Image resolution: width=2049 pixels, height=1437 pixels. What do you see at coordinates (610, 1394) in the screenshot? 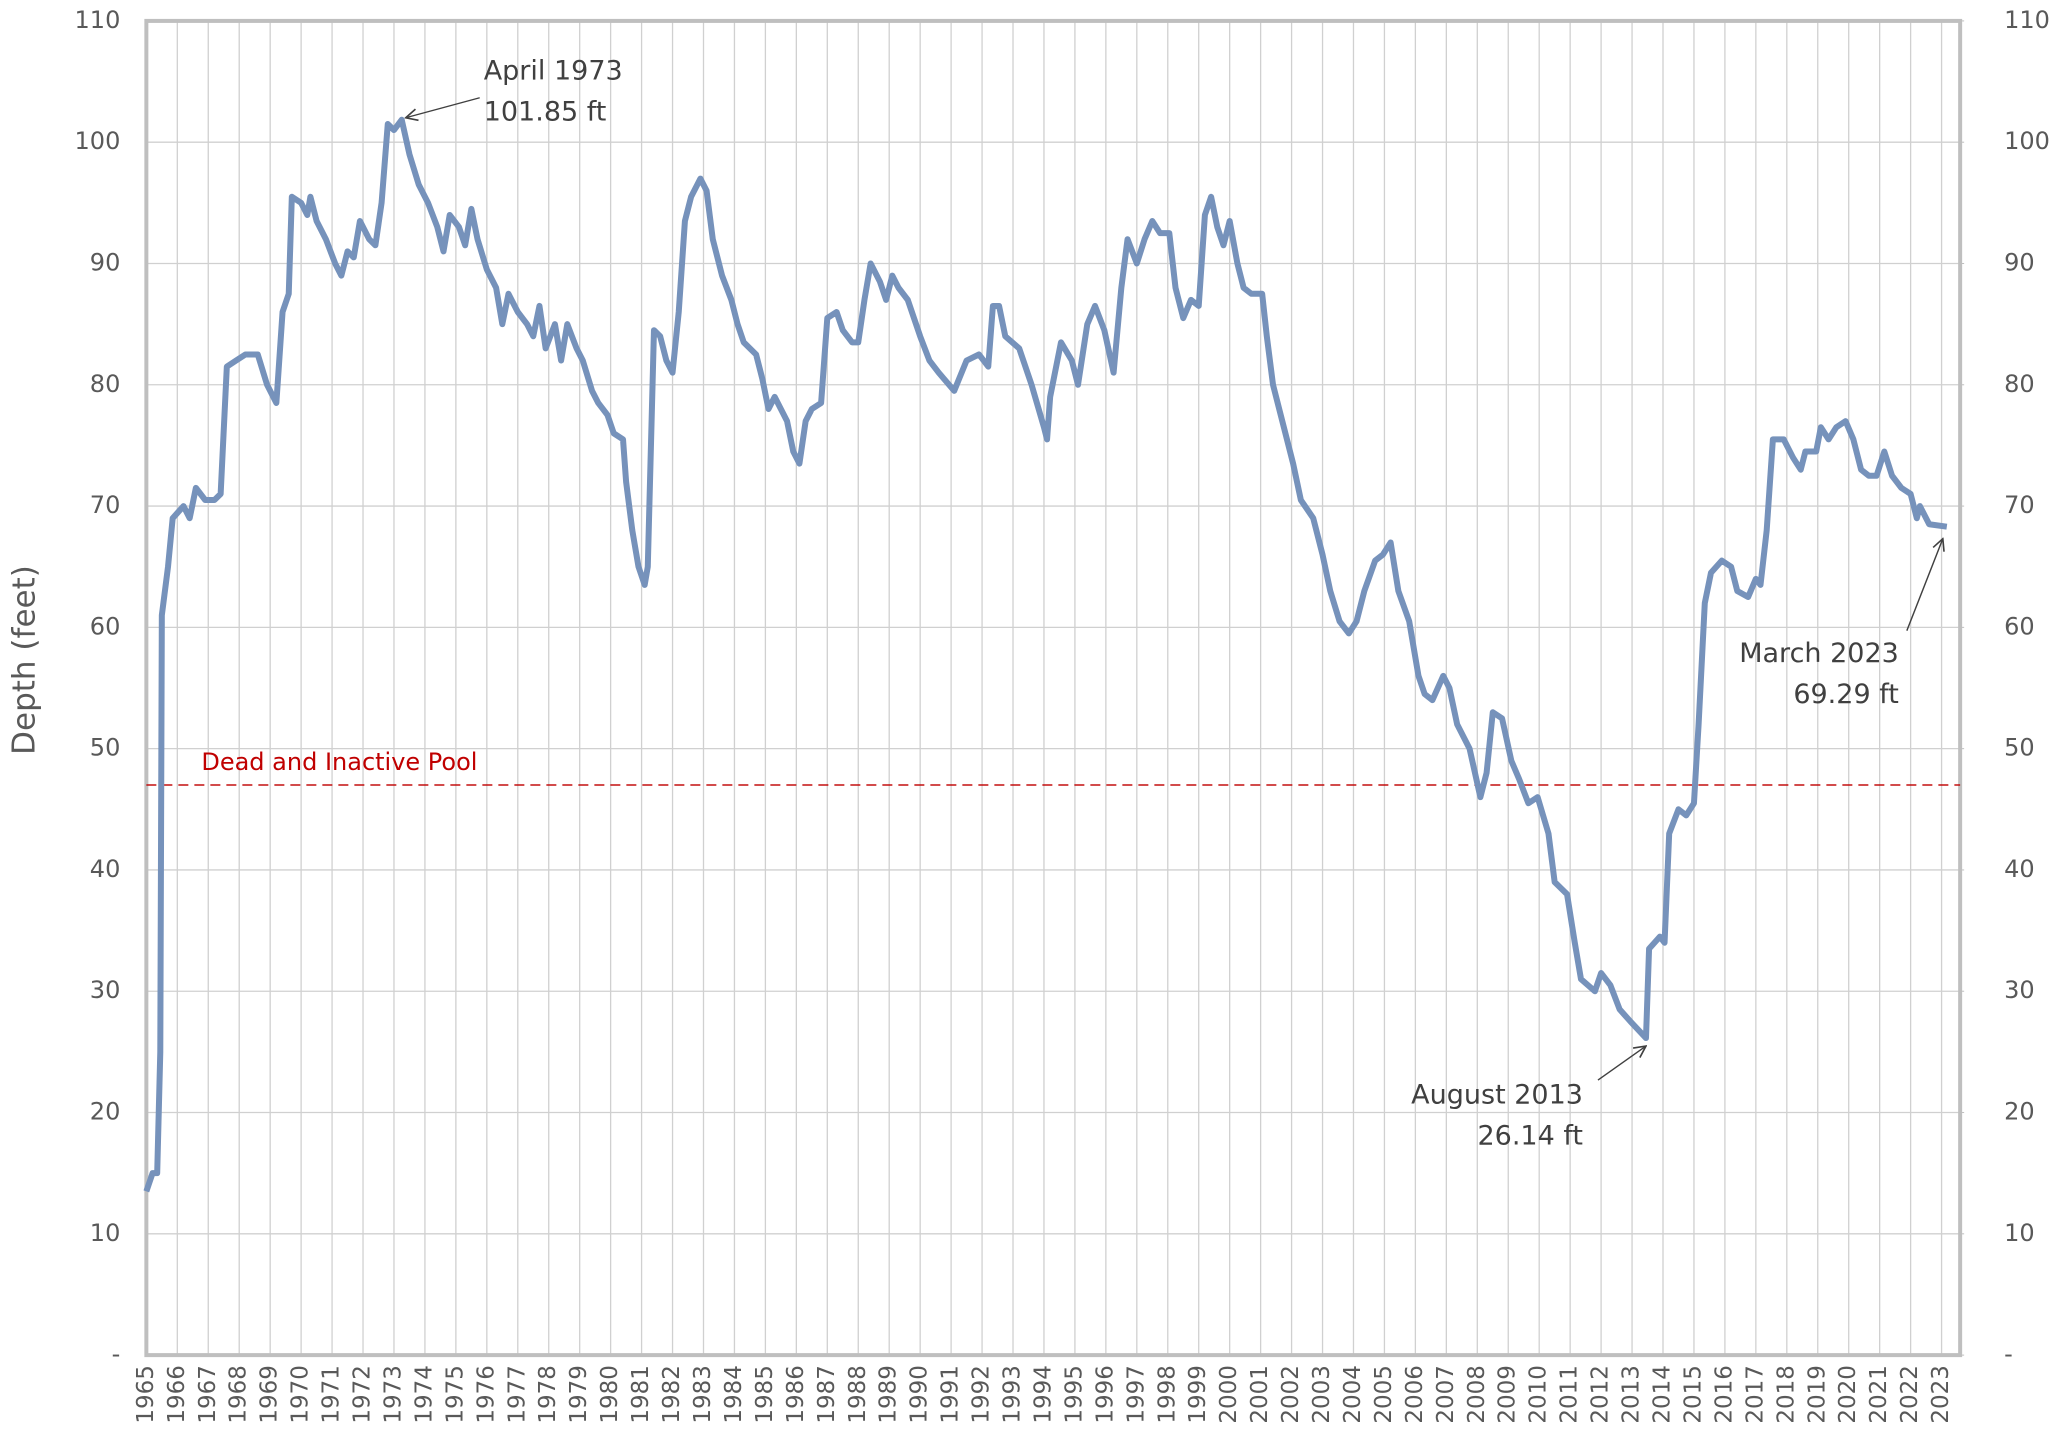
I see `x-tick-label: 1980` at bounding box center [610, 1394].